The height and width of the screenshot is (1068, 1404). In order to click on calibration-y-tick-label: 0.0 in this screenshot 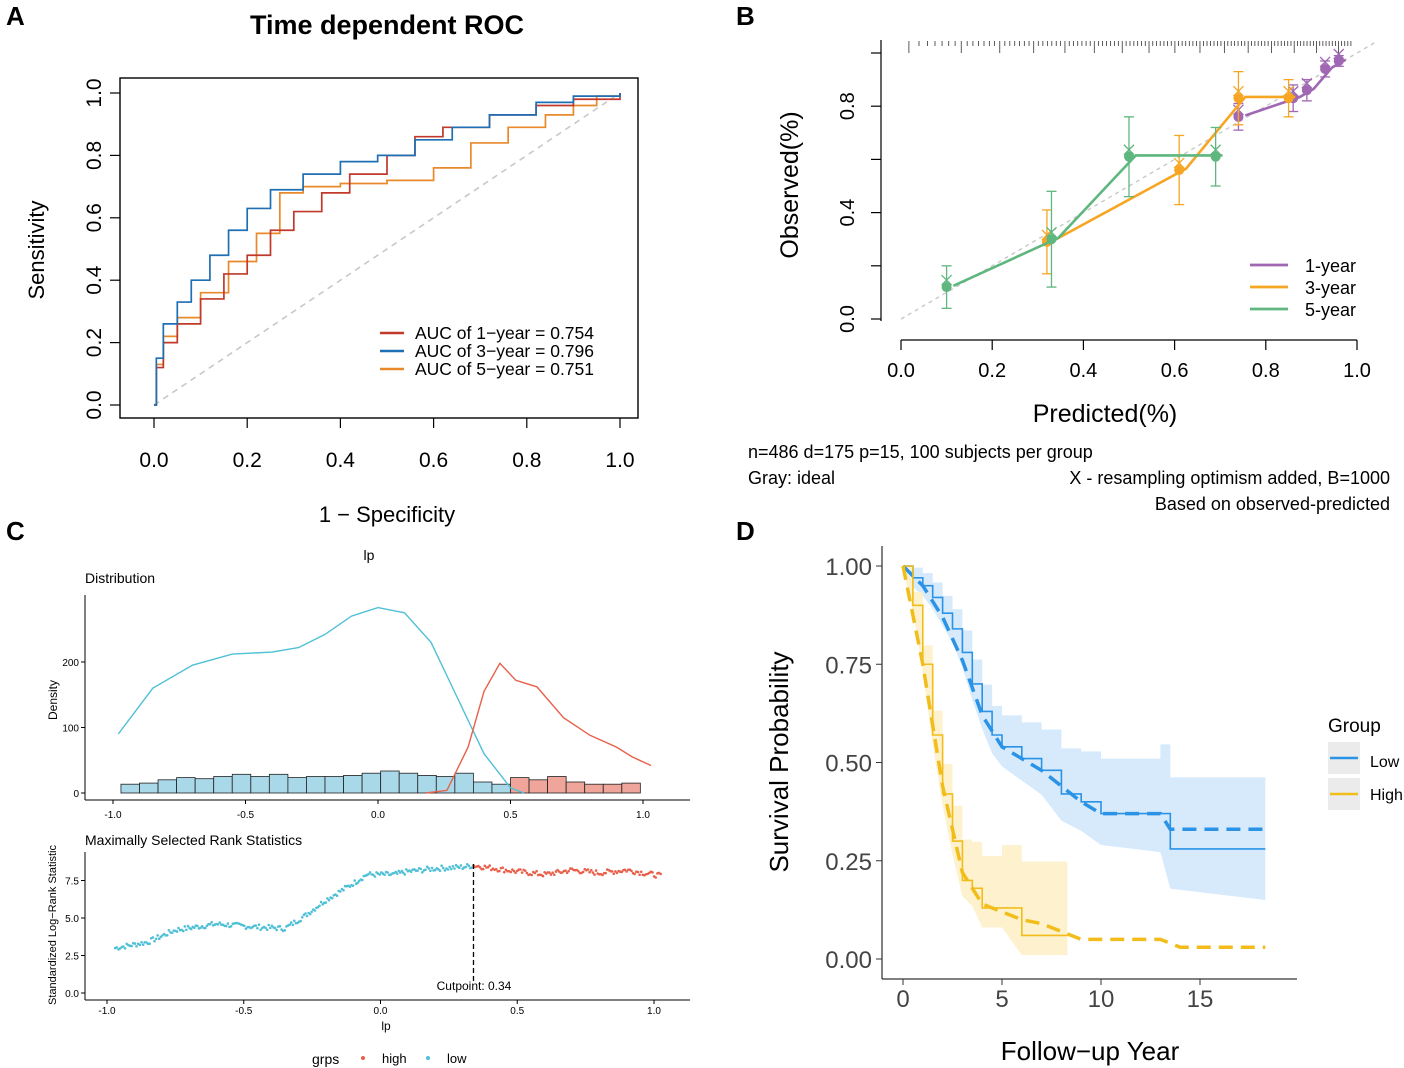, I will do `click(848, 319)`.